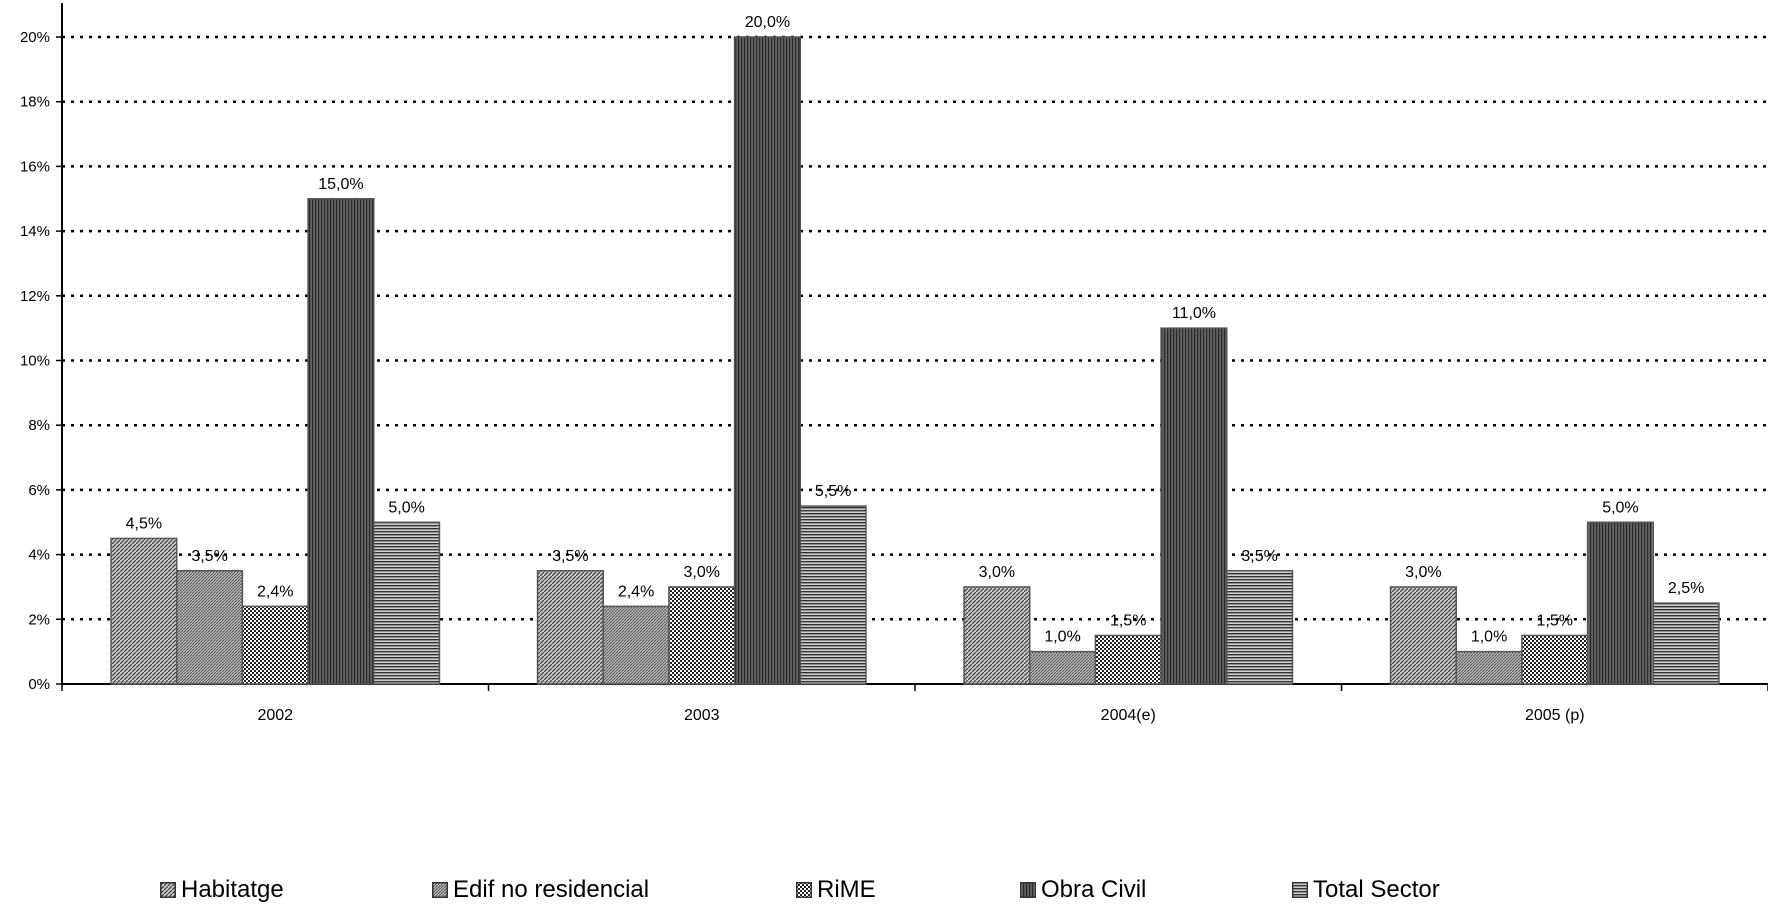 This screenshot has height=915, width=1768. Describe the element at coordinates (1555, 715) in the screenshot. I see `x-tick-label: 2005 (p)` at that location.